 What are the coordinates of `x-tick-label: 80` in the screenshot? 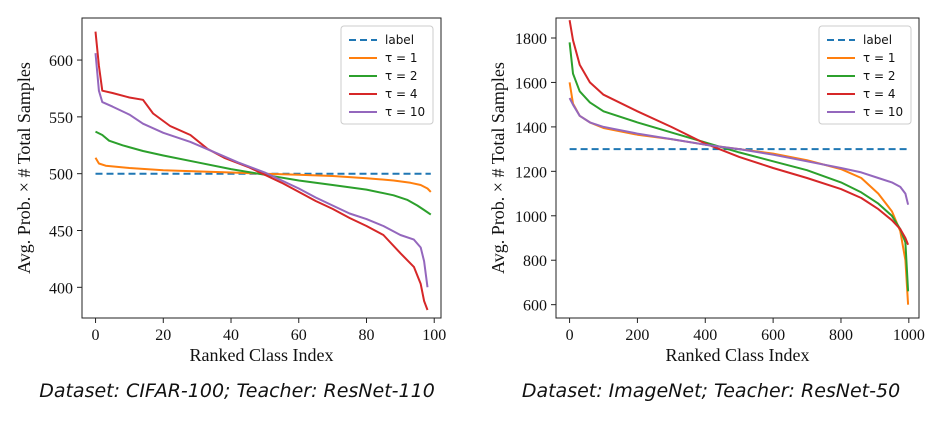 It's located at (366, 335).